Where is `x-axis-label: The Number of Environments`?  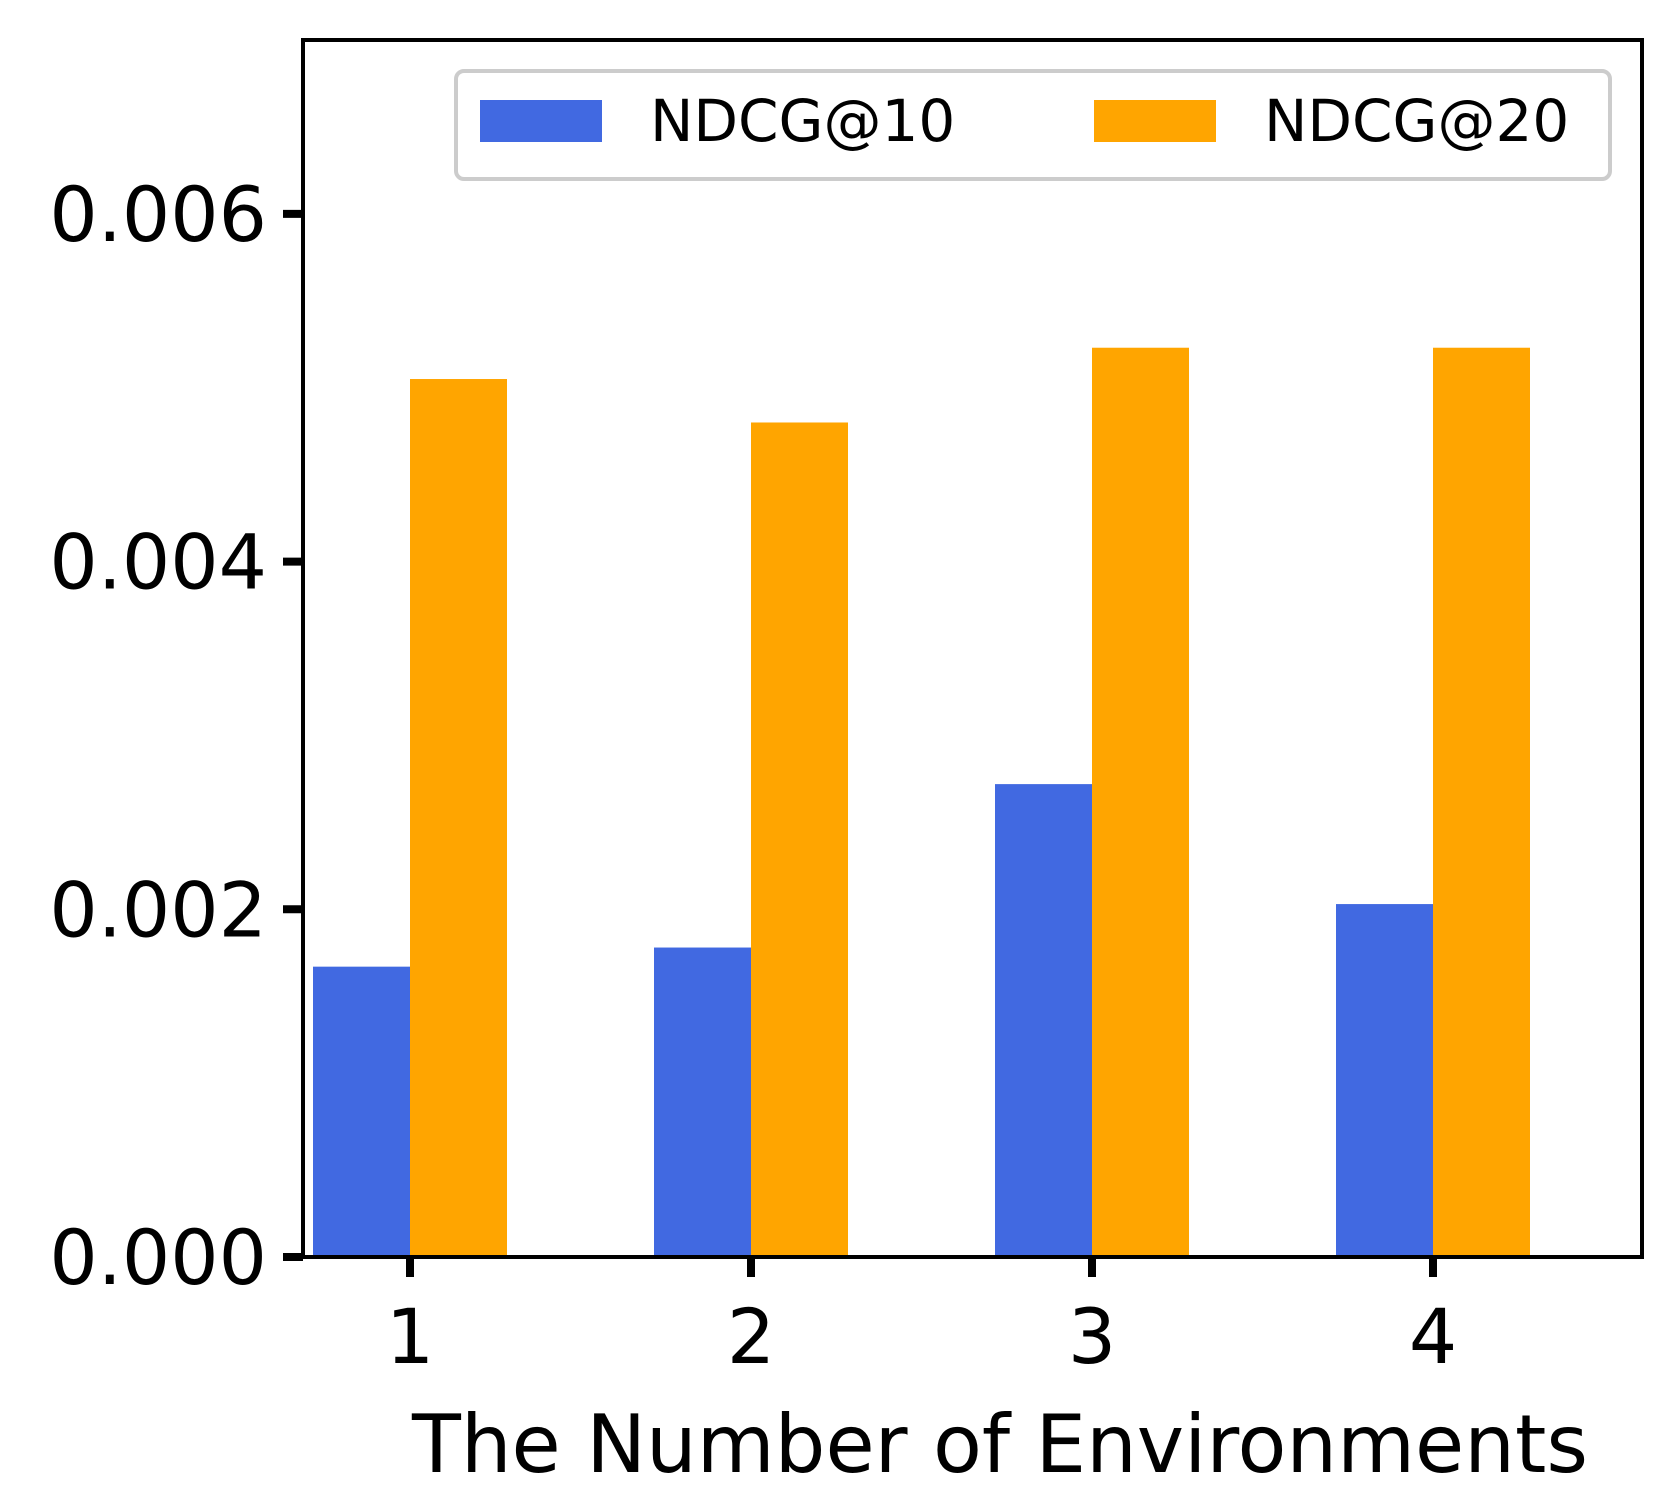
x-axis-label: The Number of Environments is located at coordinates (999, 1444).